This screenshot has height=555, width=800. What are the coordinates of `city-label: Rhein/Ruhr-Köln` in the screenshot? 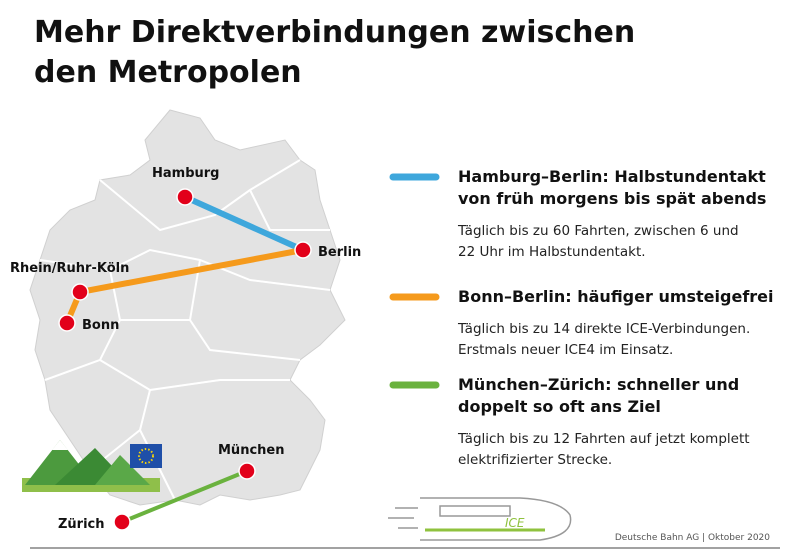 It's located at (69, 268).